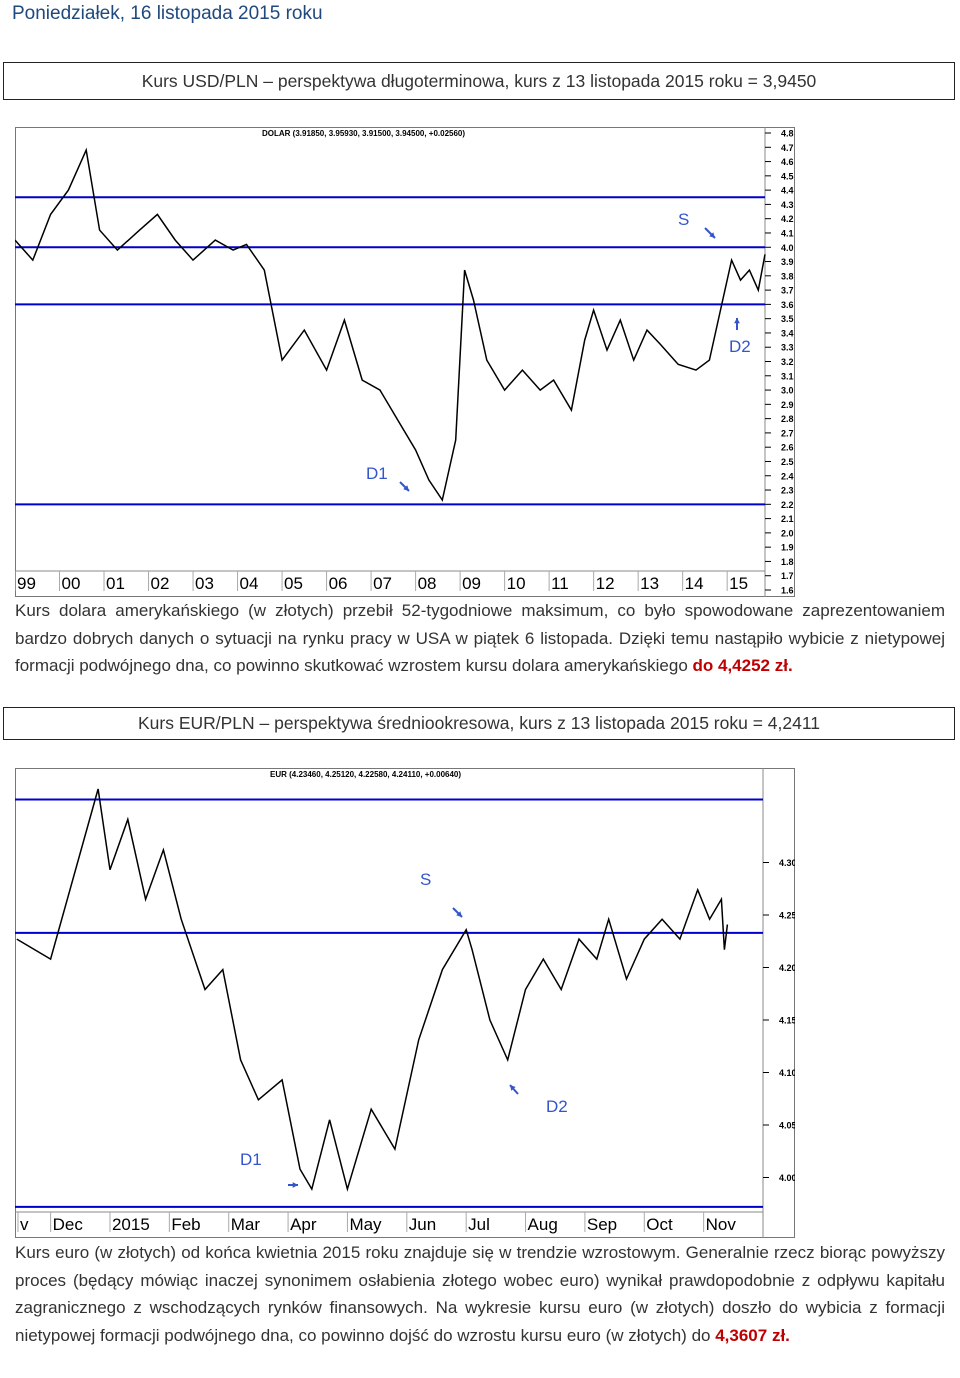 This screenshot has width=960, height=1378. Describe the element at coordinates (602, 1224) in the screenshot. I see `x-tick-label: Sep` at that location.